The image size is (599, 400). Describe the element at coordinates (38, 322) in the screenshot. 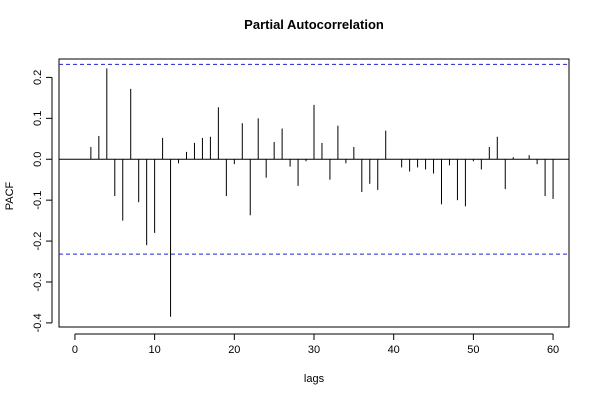

I see `y-tick-label-0: -0.4` at that location.